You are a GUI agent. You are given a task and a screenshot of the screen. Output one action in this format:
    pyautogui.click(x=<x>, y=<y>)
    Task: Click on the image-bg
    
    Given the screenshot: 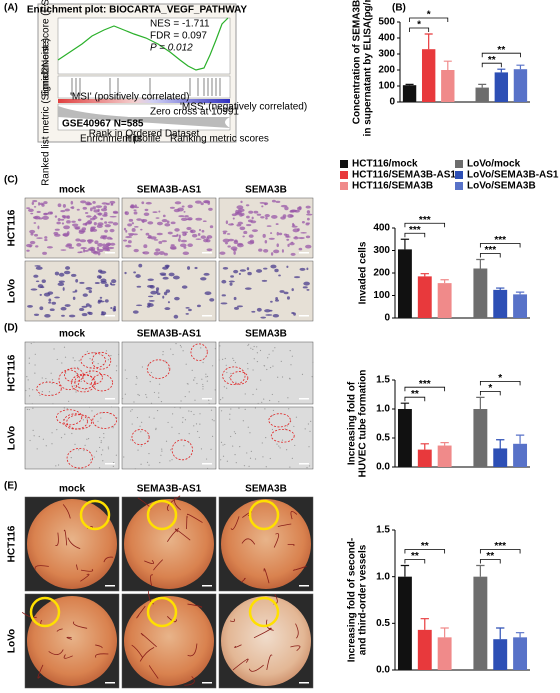 What is the action you would take?
    pyautogui.click(x=169, y=438)
    